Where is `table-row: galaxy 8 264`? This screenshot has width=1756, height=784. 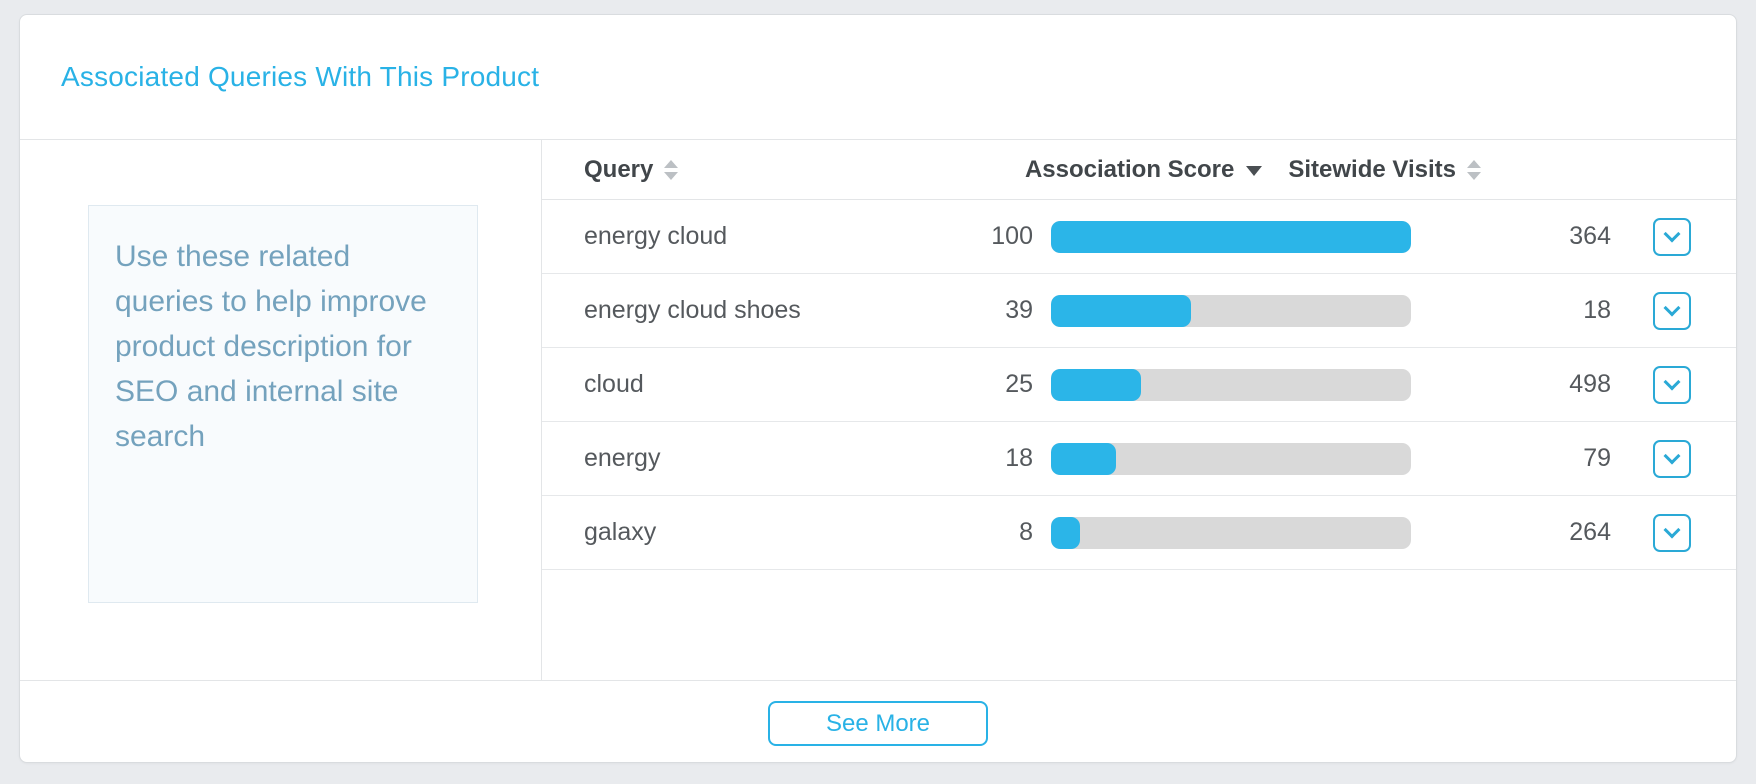 table-row: galaxy 8 264 is located at coordinates (1139, 533).